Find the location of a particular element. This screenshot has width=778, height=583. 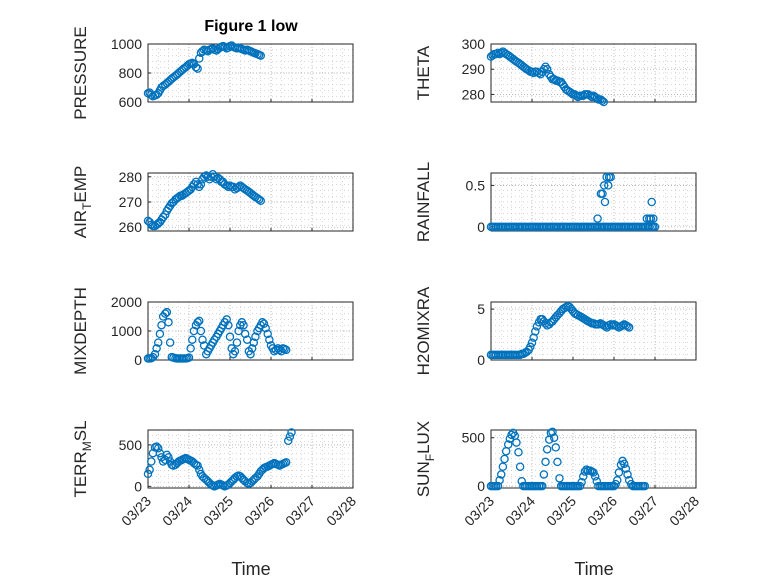

y-axis-label: PRESSURE is located at coordinates (80, 73).